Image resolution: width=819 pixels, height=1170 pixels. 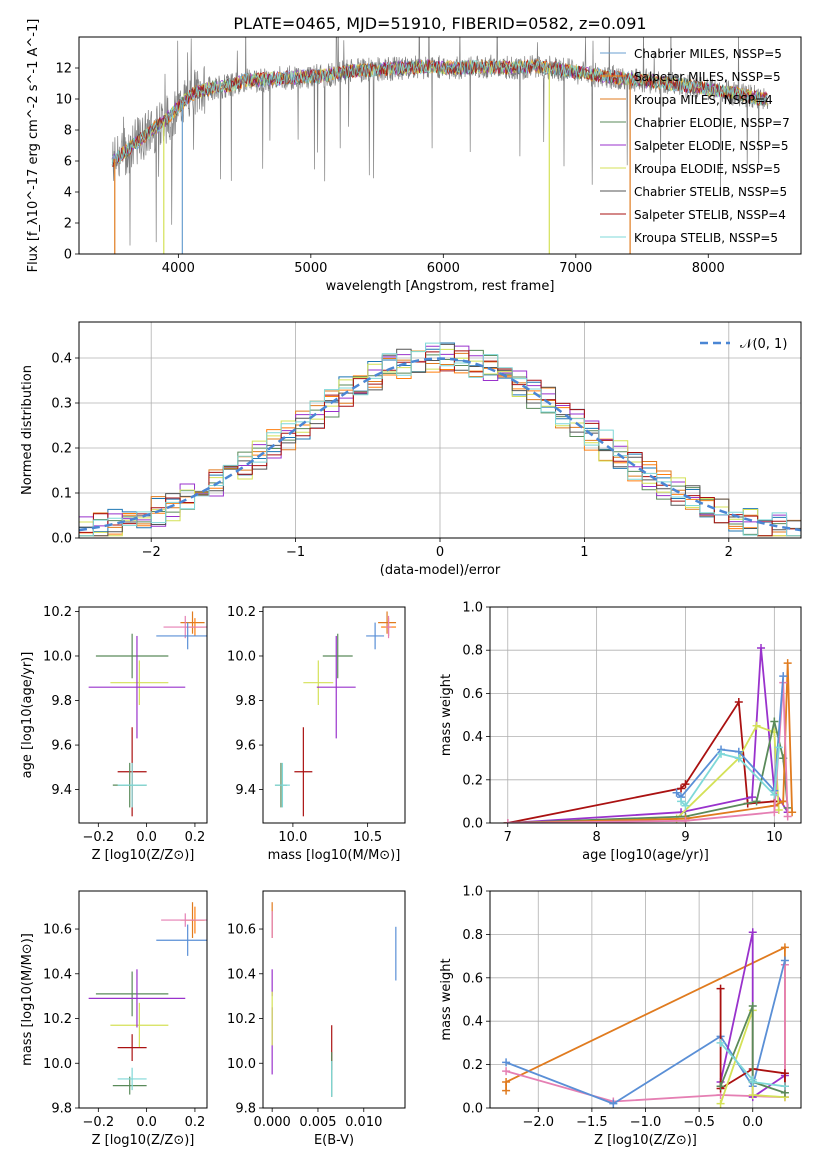 What do you see at coordinates (151, 552) in the screenshot?
I see `x-tick-label: −2` at bounding box center [151, 552].